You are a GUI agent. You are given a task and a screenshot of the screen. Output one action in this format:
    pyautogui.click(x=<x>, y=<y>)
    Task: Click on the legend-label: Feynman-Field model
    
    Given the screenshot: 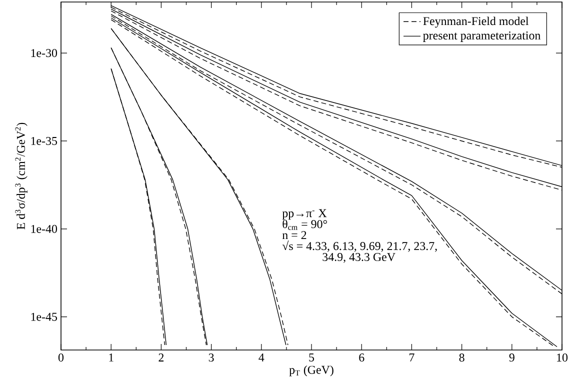 What is the action you would take?
    pyautogui.click(x=476, y=22)
    